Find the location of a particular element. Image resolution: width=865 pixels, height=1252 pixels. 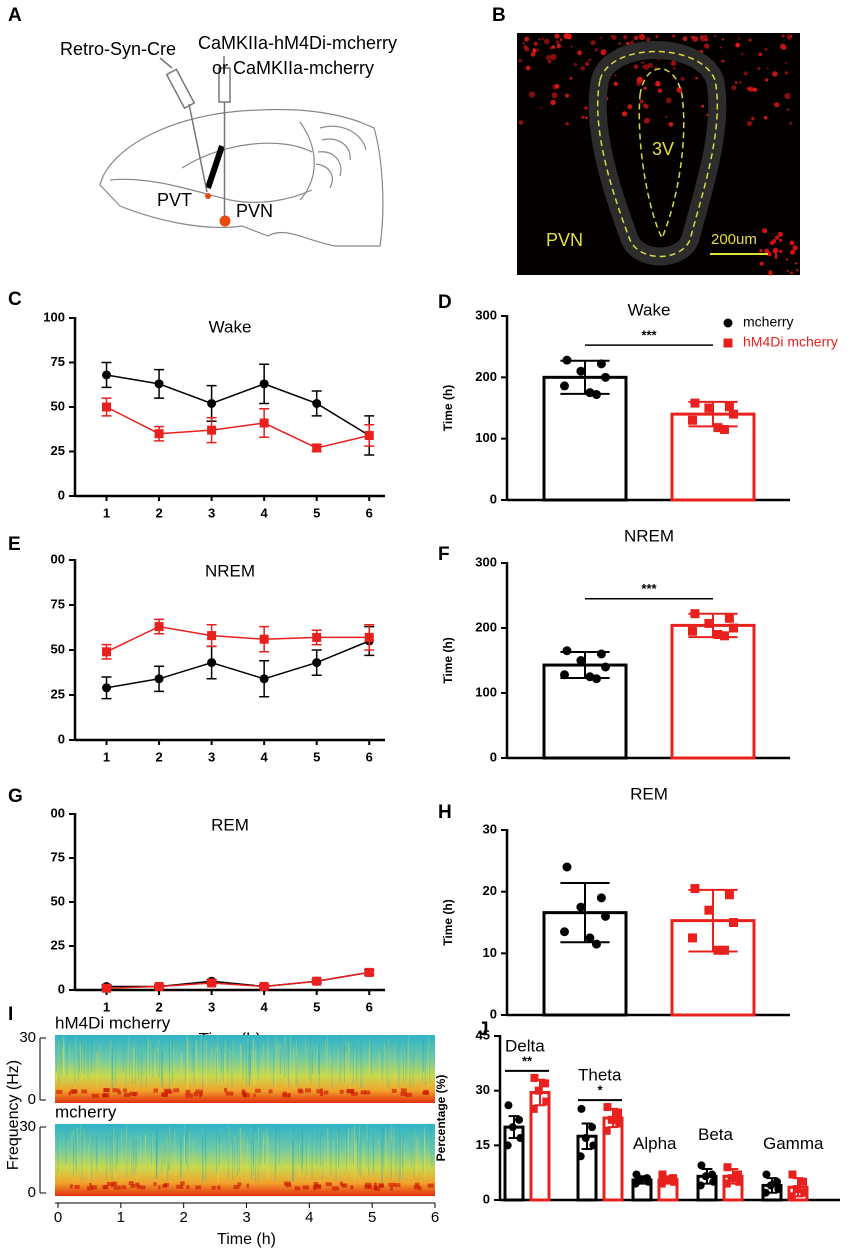

legend-label: hM4Di mcherry is located at coordinates (790, 342).